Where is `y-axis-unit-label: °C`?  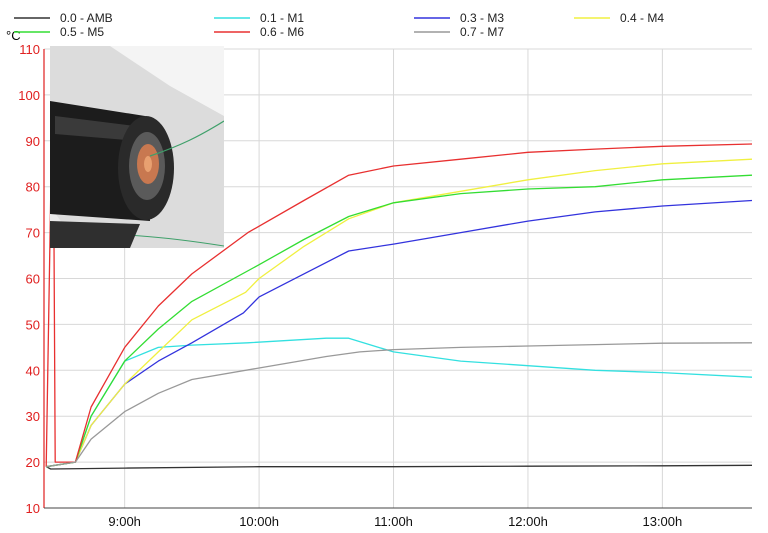 y-axis-unit-label: °C is located at coordinates (13, 35).